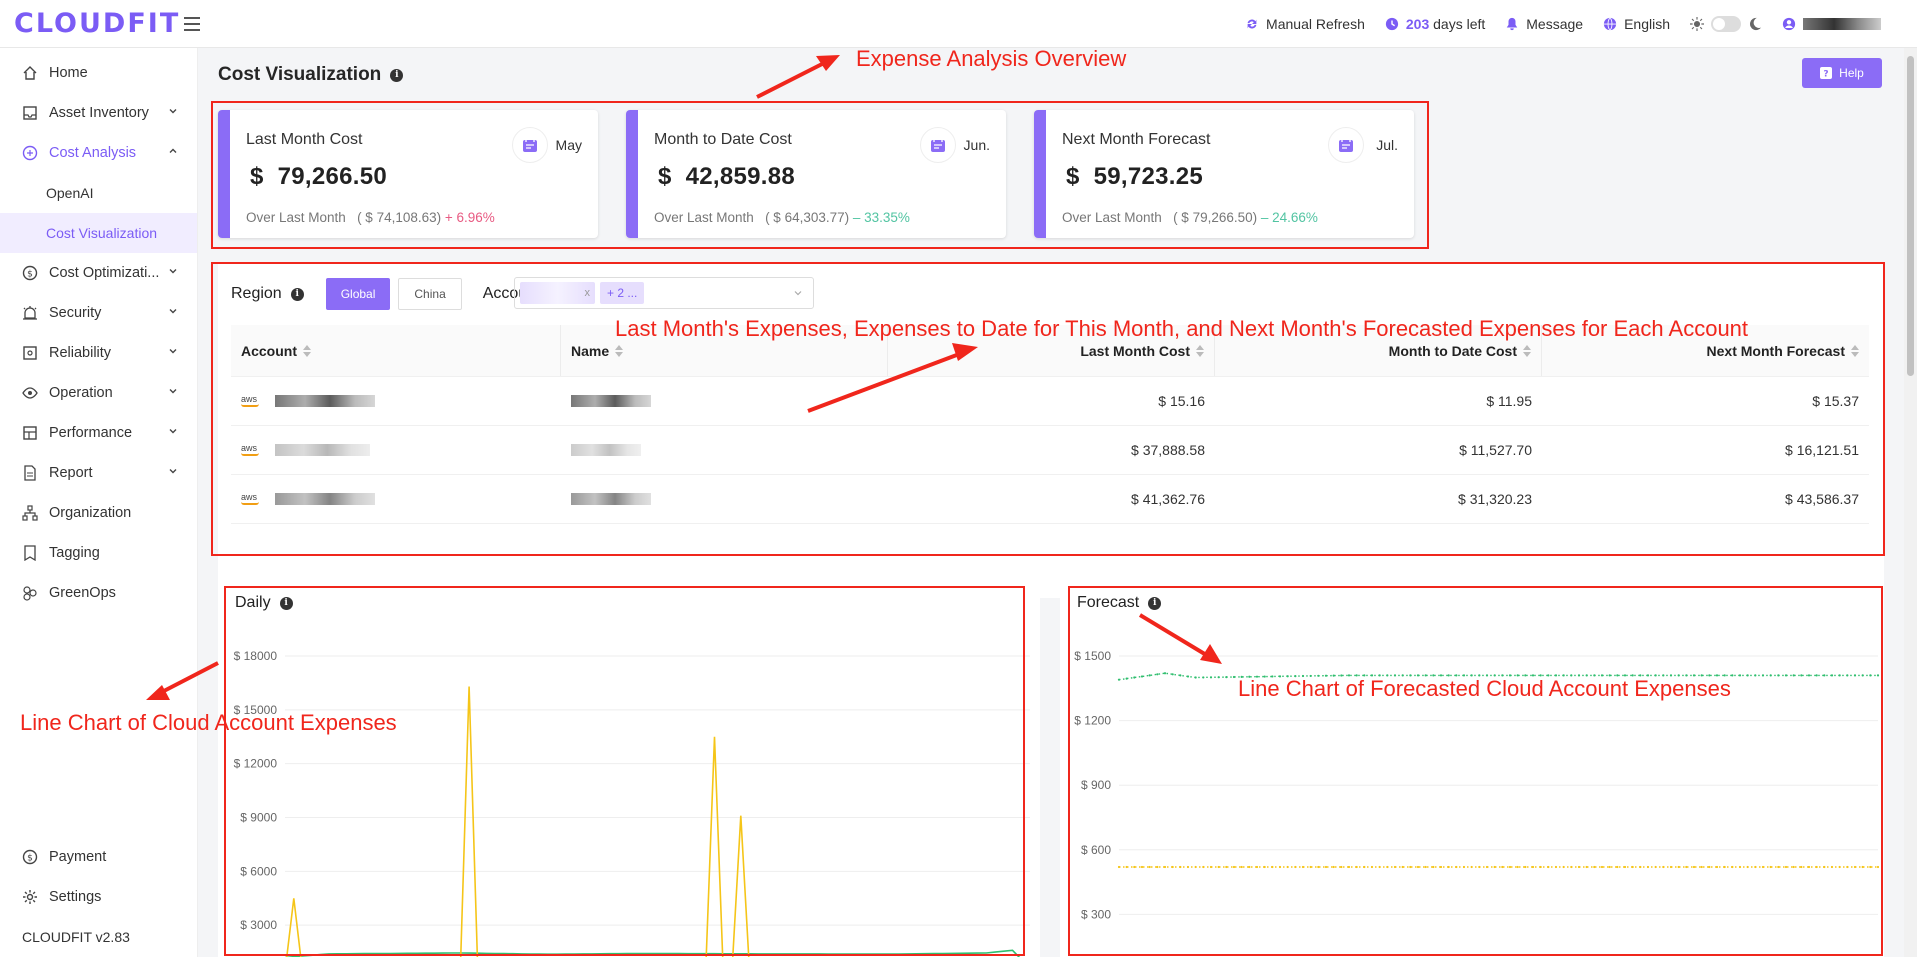  What do you see at coordinates (90, 513) in the screenshot?
I see `sidebar-item-label: Organization` at bounding box center [90, 513].